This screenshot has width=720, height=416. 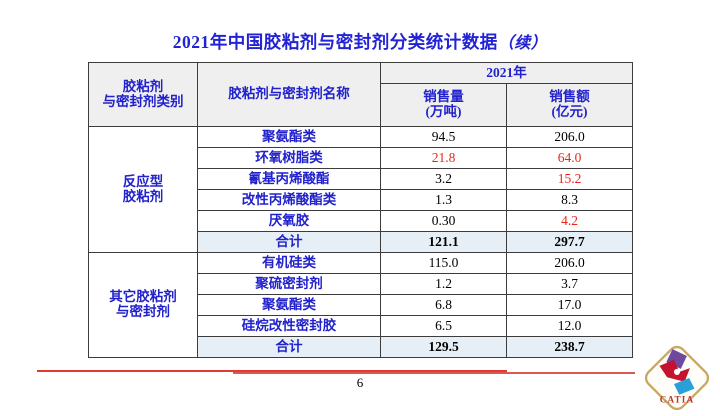 I want to click on total-row: 合计 121.1 297.7, so click(x=361, y=242).